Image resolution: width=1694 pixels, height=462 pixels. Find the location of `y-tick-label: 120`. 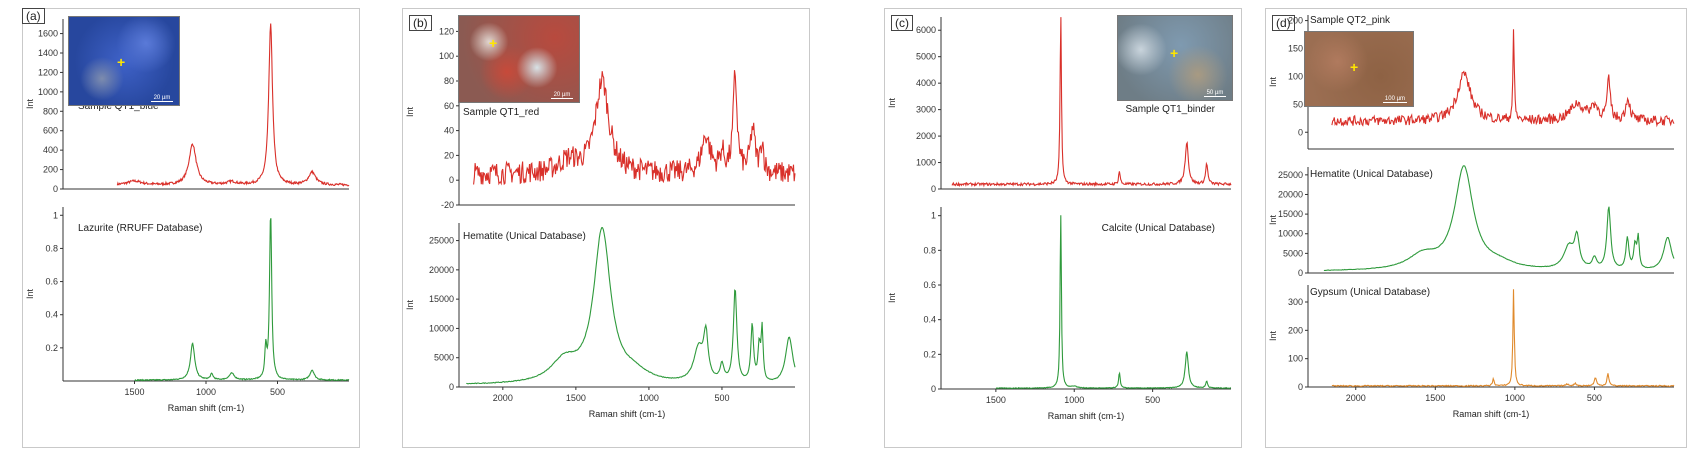

y-tick-label: 120 is located at coordinates (446, 31).